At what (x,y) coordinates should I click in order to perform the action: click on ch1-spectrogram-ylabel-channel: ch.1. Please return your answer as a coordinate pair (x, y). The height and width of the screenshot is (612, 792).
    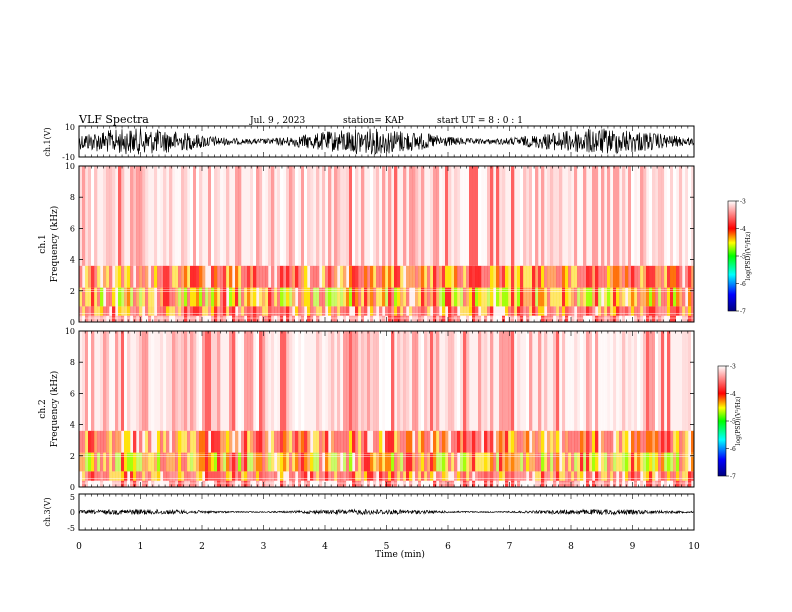
    Looking at the image, I should click on (43, 243).